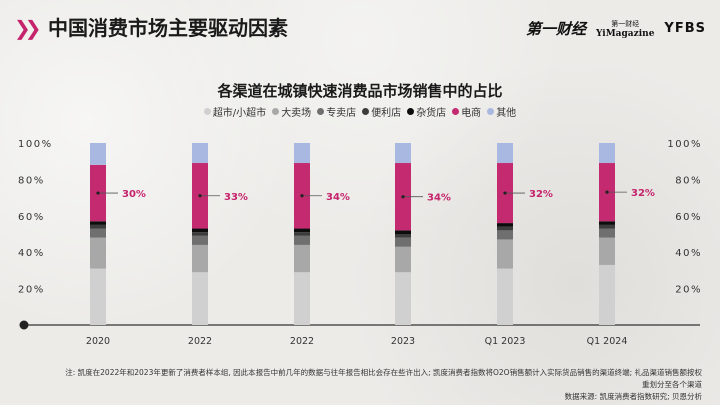 The width and height of the screenshot is (720, 405). I want to click on legend-label: 便利店, so click(386, 113).